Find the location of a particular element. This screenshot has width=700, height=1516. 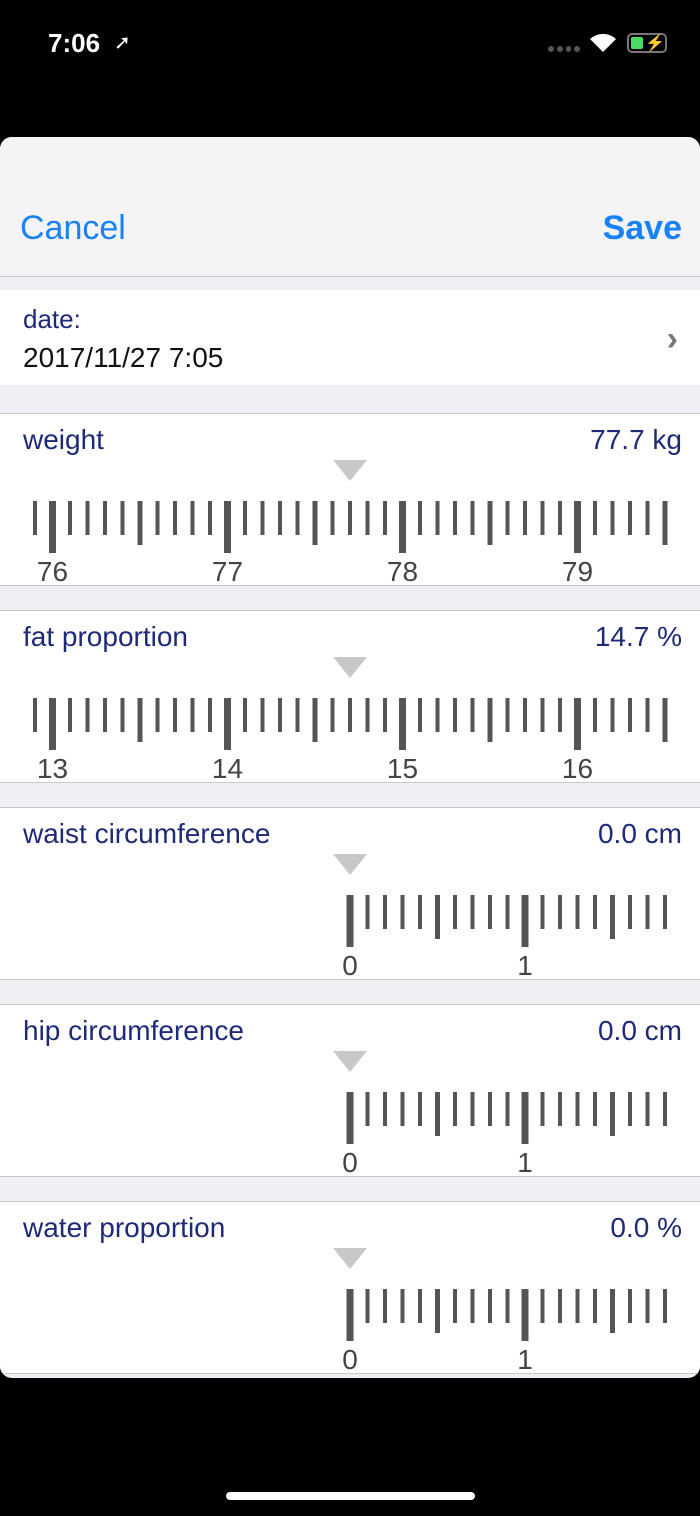

tick-label: 16 is located at coordinates (577, 767).